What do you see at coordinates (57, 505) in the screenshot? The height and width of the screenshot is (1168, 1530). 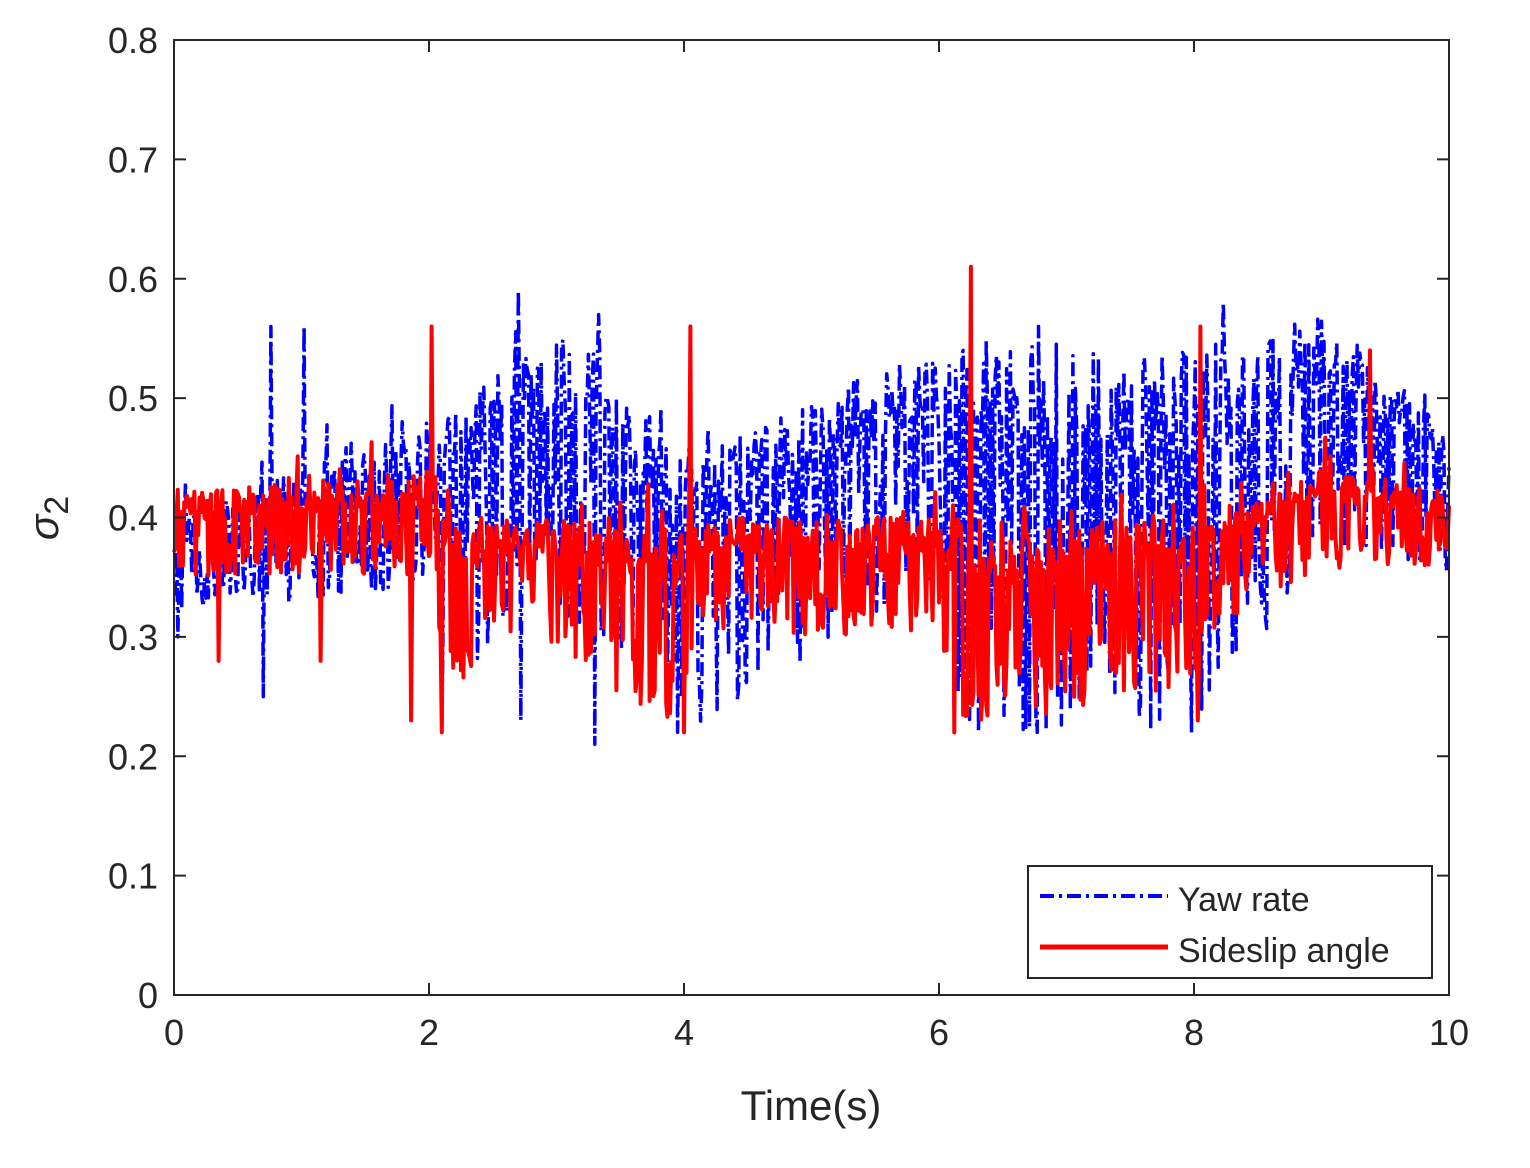 I see `y-axis-label-subscript: 2` at bounding box center [57, 505].